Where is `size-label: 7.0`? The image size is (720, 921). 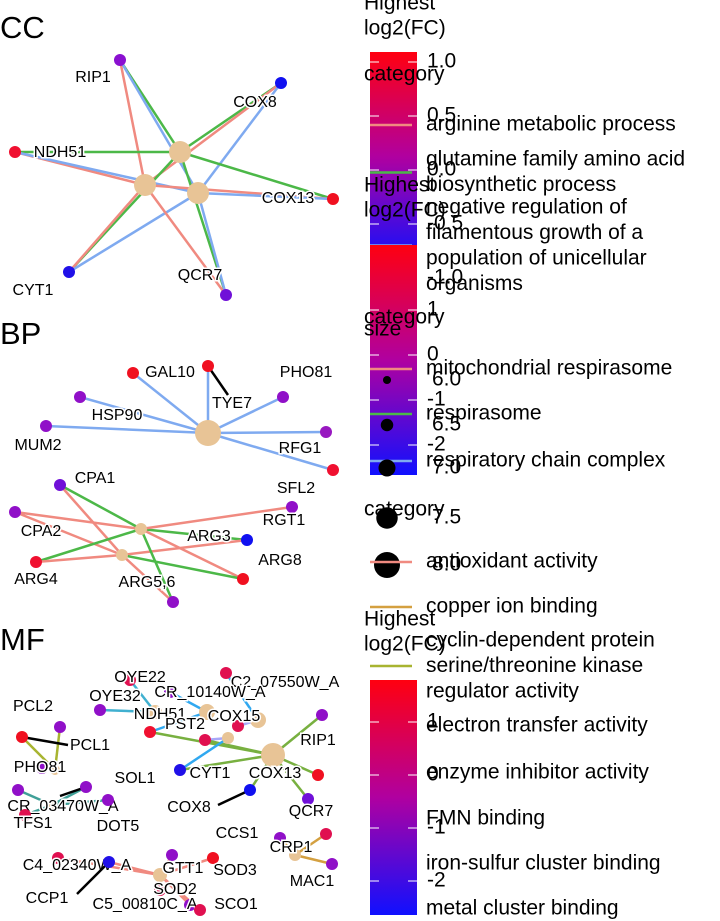
size-label: 7.0 is located at coordinates (446, 467).